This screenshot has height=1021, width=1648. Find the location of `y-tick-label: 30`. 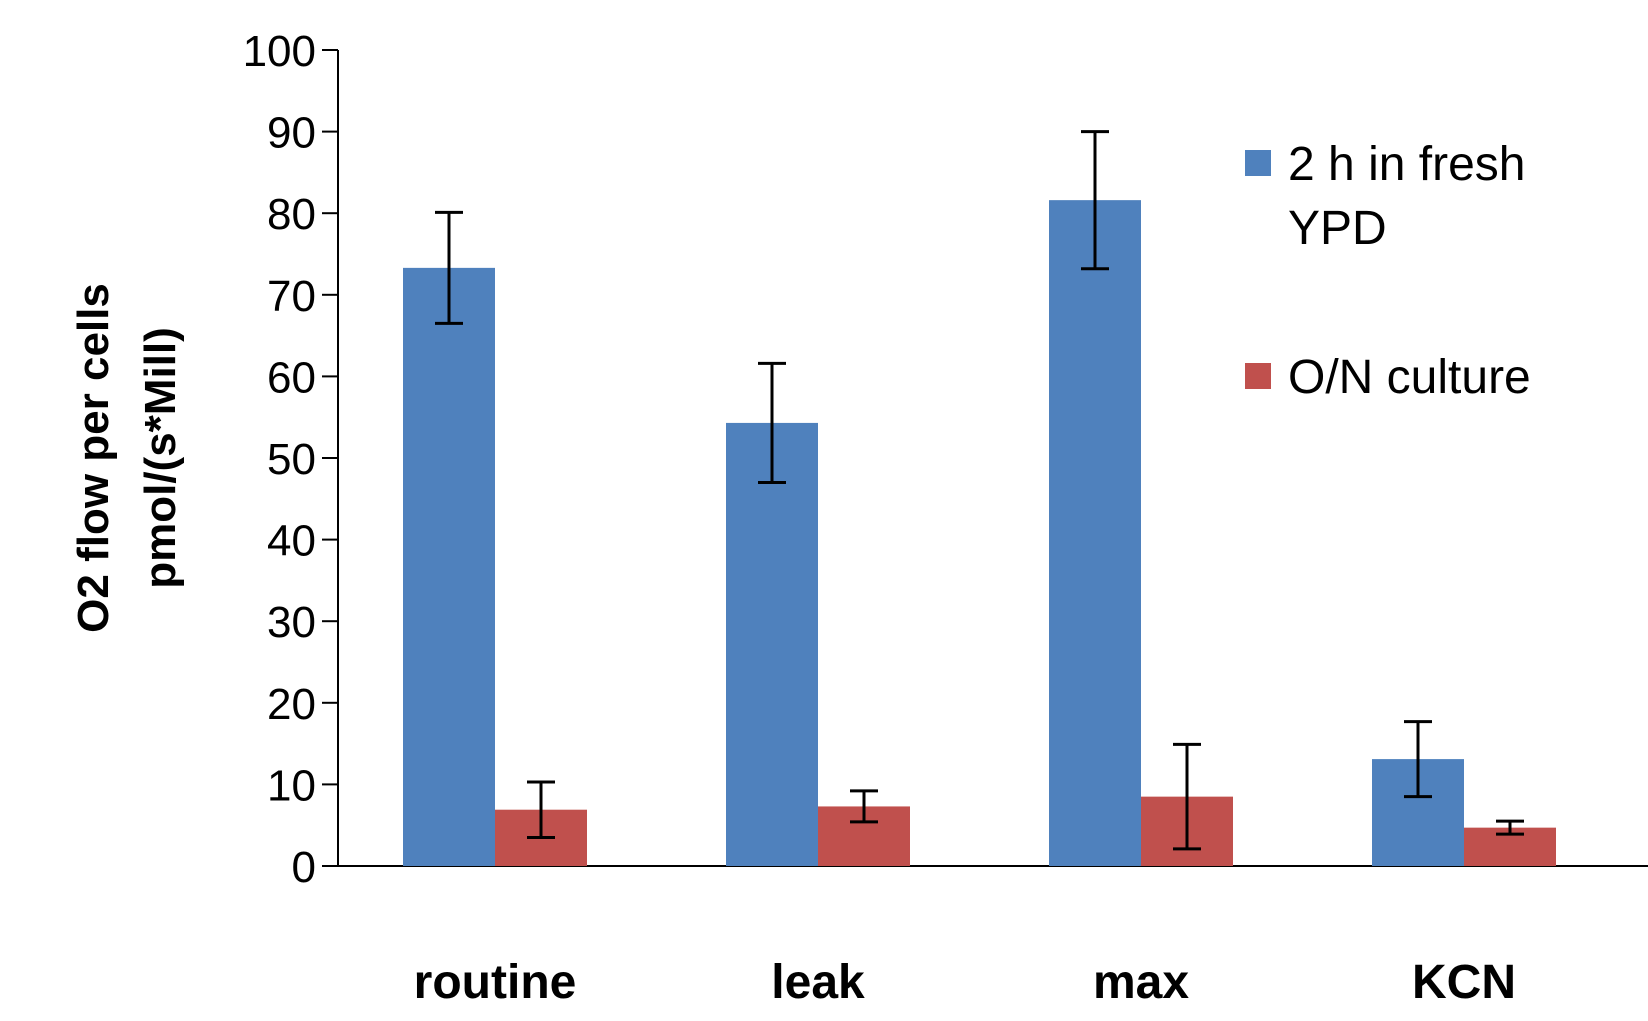

y-tick-label: 30 is located at coordinates (291, 622).